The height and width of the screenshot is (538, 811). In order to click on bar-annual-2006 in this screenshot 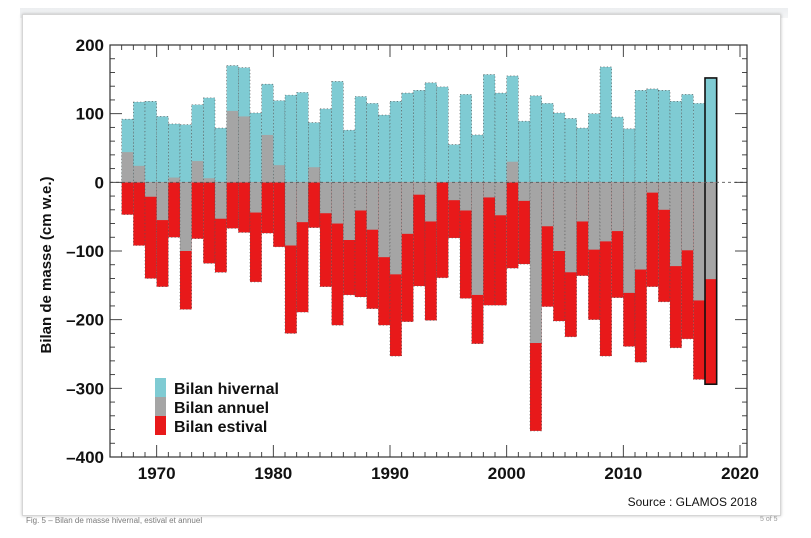, I will do `click(582, 202)`.